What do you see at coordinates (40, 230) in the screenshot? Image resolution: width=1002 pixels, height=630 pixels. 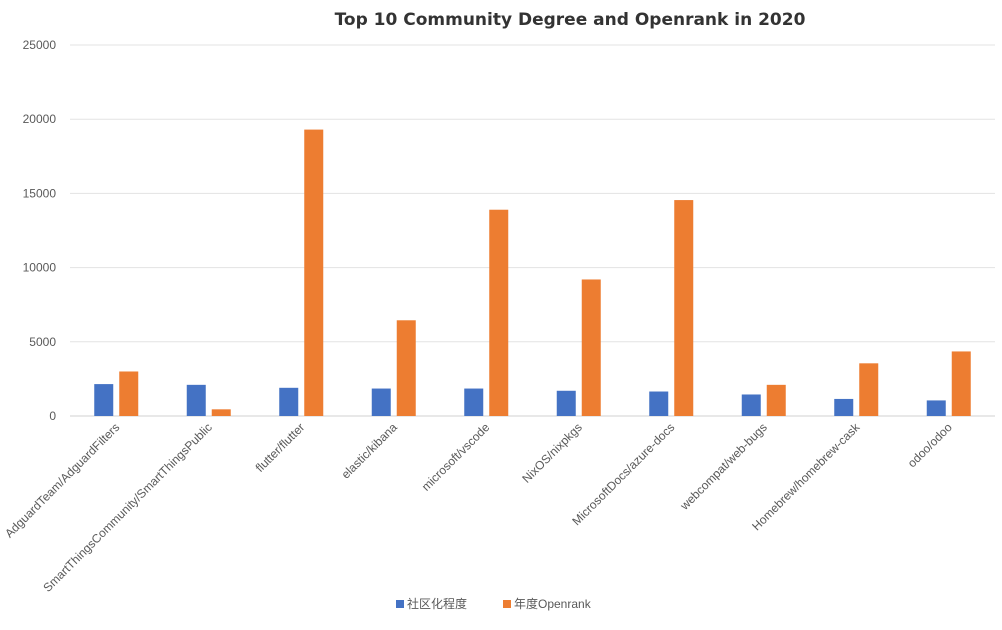 I see `y-axis-ticks: 0 5000 10000 15000 20000 25000` at bounding box center [40, 230].